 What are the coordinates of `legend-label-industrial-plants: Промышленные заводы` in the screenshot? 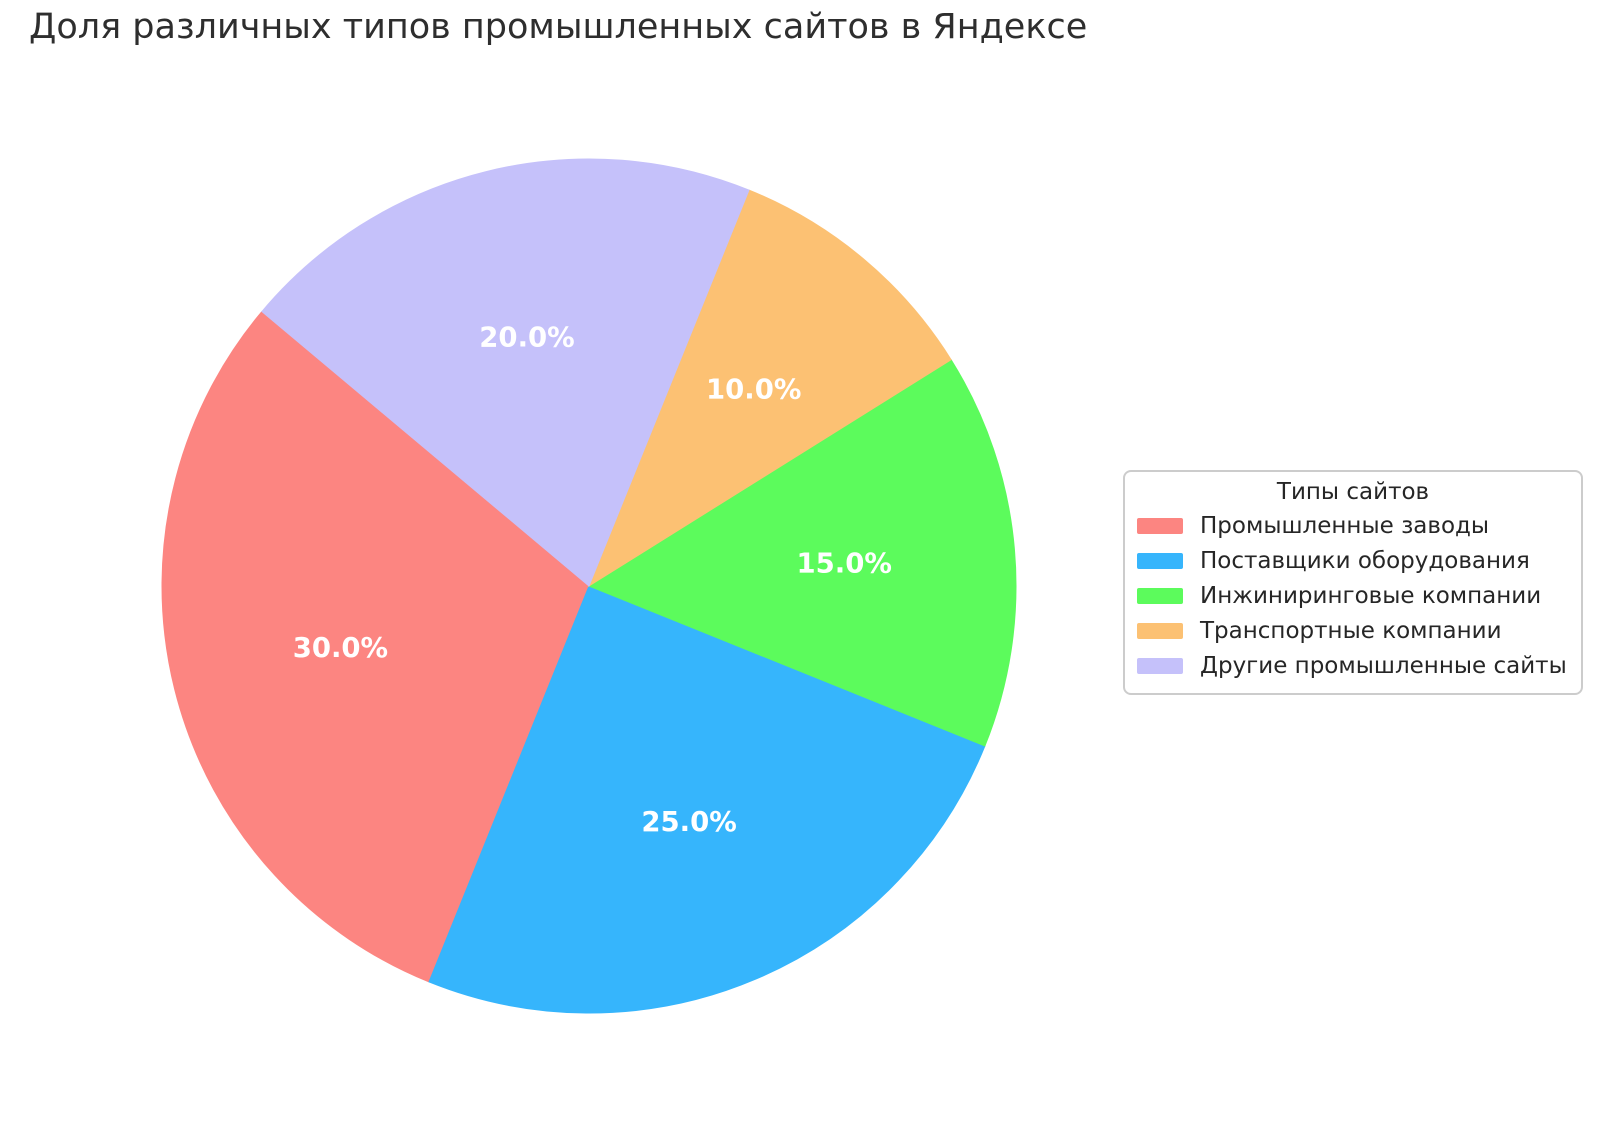 It's located at (1345, 525).